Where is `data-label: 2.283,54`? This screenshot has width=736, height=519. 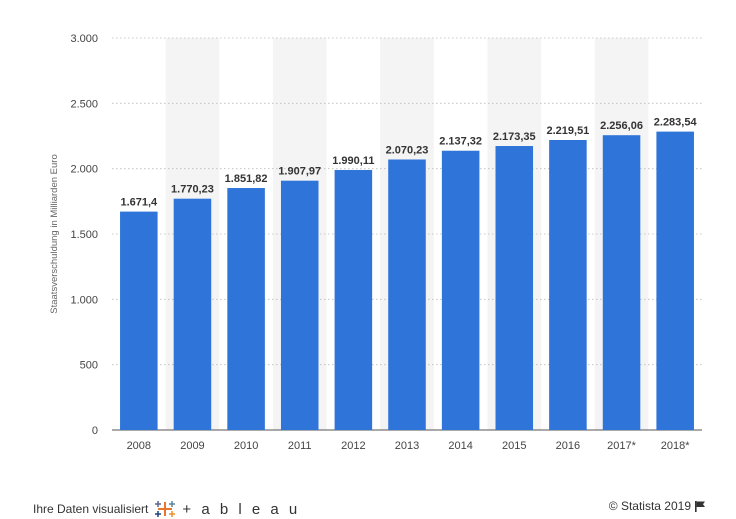
data-label: 2.283,54 is located at coordinates (676, 123).